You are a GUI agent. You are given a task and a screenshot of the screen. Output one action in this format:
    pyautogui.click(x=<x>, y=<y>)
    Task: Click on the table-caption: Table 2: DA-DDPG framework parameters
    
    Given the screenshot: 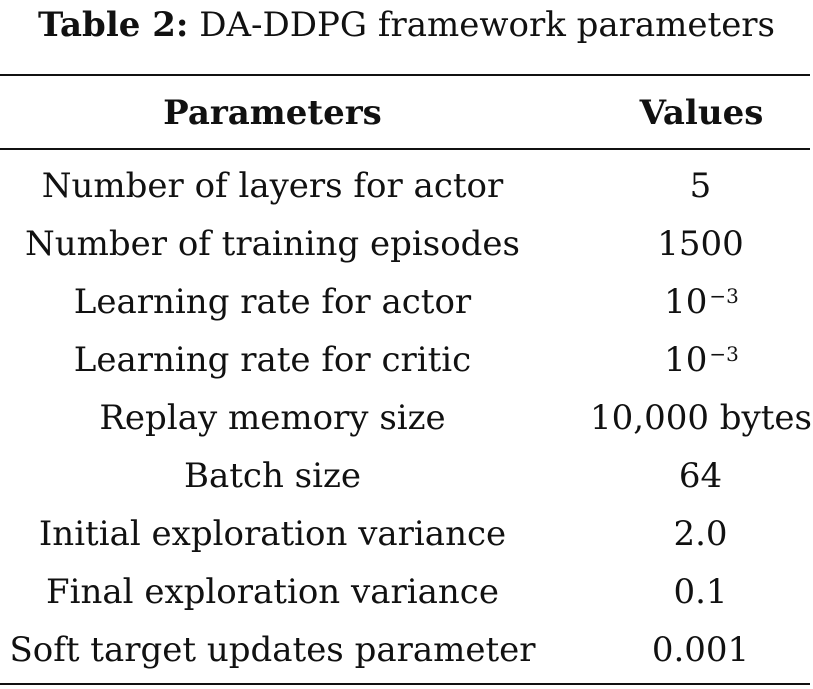 What is the action you would take?
    pyautogui.click(x=406, y=25)
    